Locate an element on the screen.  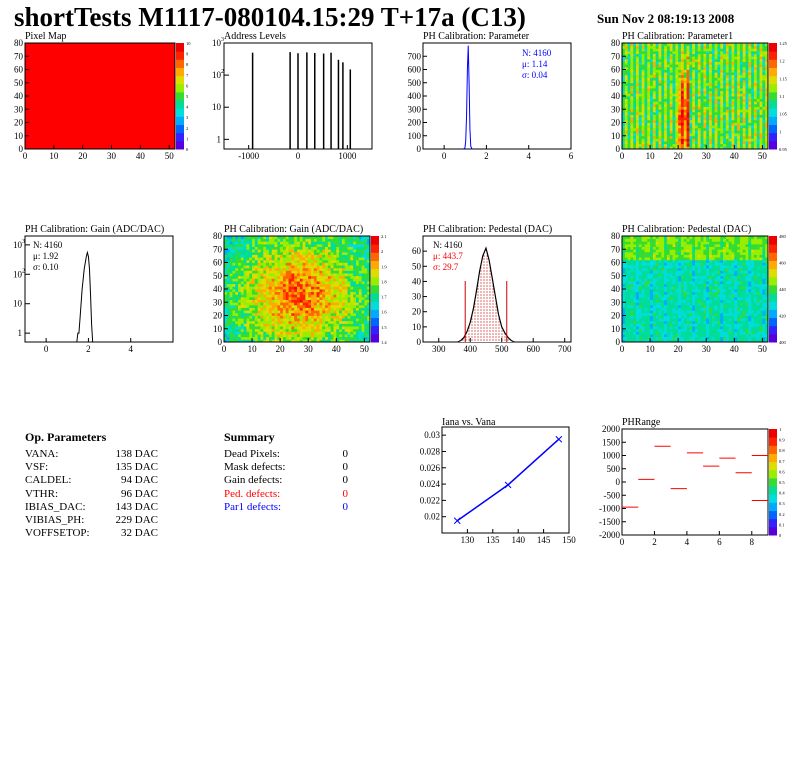
y-tick-label: 100 is located at coordinates (415, 136).